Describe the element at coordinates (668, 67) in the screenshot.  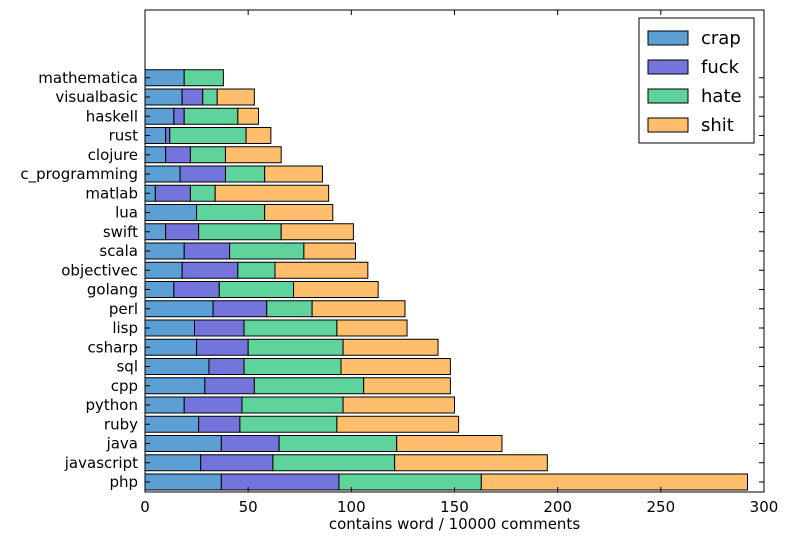
I see `legend-swatch-fuck` at that location.